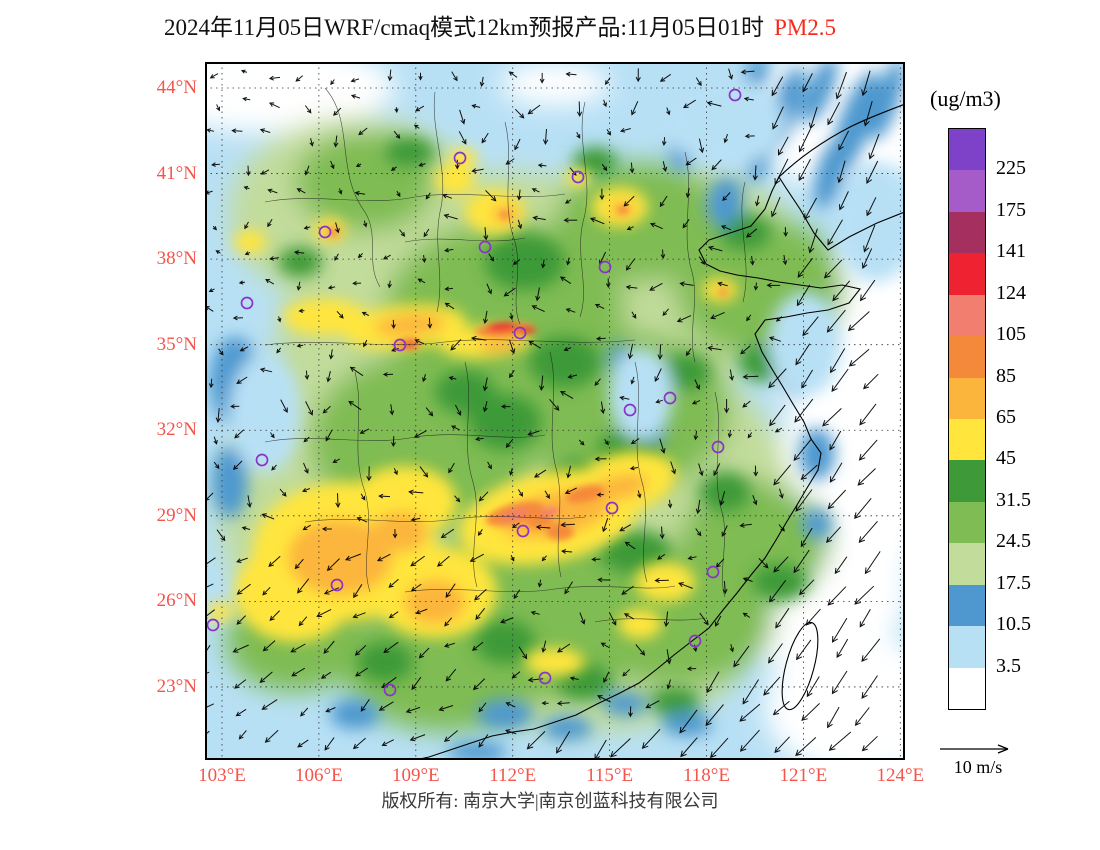  I want to click on lon-label: 103°E, so click(222, 775).